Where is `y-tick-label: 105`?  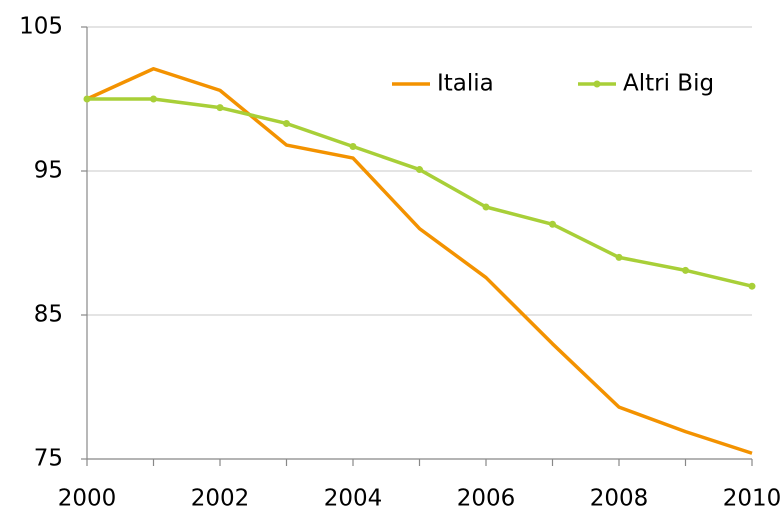 y-tick-label: 105 is located at coordinates (41, 27).